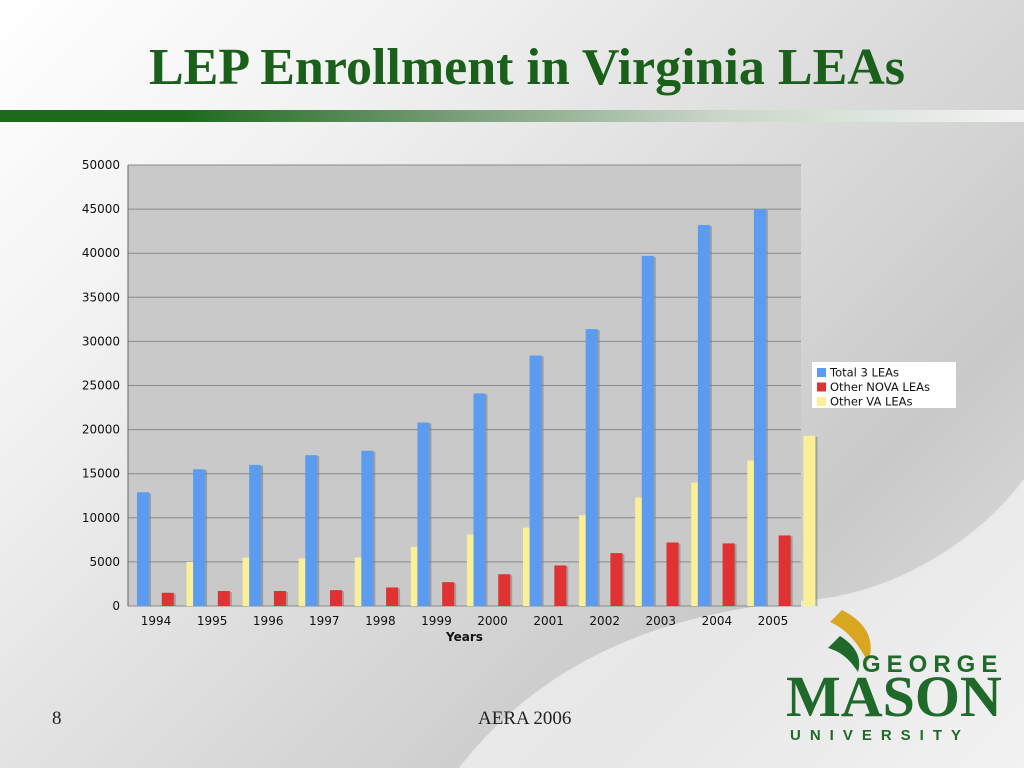 Image resolution: width=1024 pixels, height=768 pixels. Describe the element at coordinates (464, 637) in the screenshot. I see `x-axis-label: Years` at that location.